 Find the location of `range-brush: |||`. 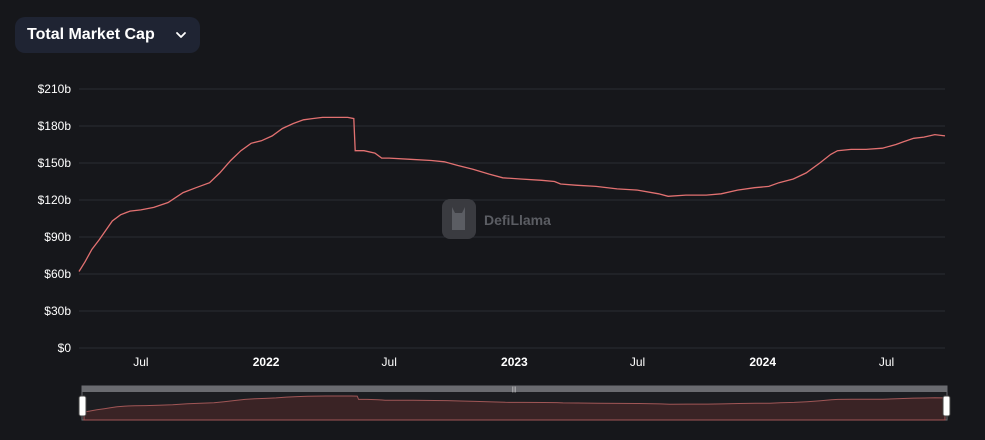

range-brush: ||| is located at coordinates (514, 403).